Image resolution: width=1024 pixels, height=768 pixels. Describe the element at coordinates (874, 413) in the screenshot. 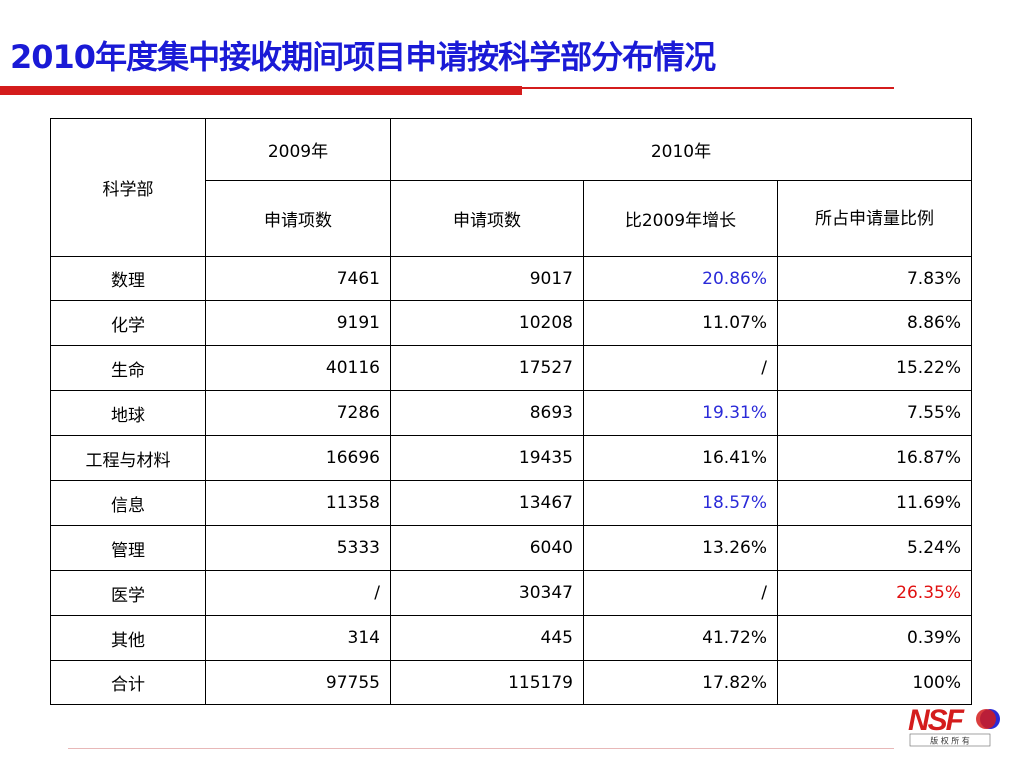

I see `cell-ratio: 7.55%` at that location.